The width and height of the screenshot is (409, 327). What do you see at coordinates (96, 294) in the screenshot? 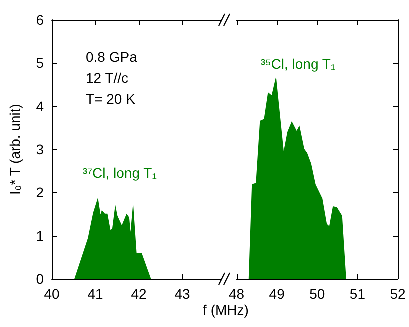
I see `x-tick-label: 41` at bounding box center [96, 294].